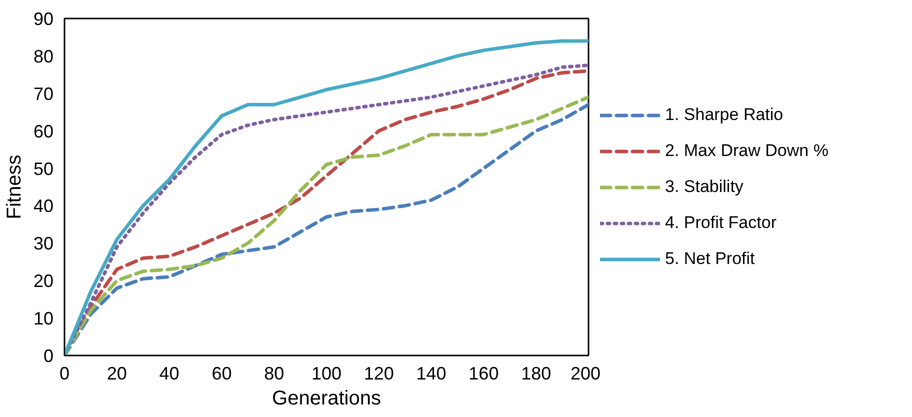 The height and width of the screenshot is (417, 912). I want to click on legend-label: 5. Net Profit, so click(710, 258).